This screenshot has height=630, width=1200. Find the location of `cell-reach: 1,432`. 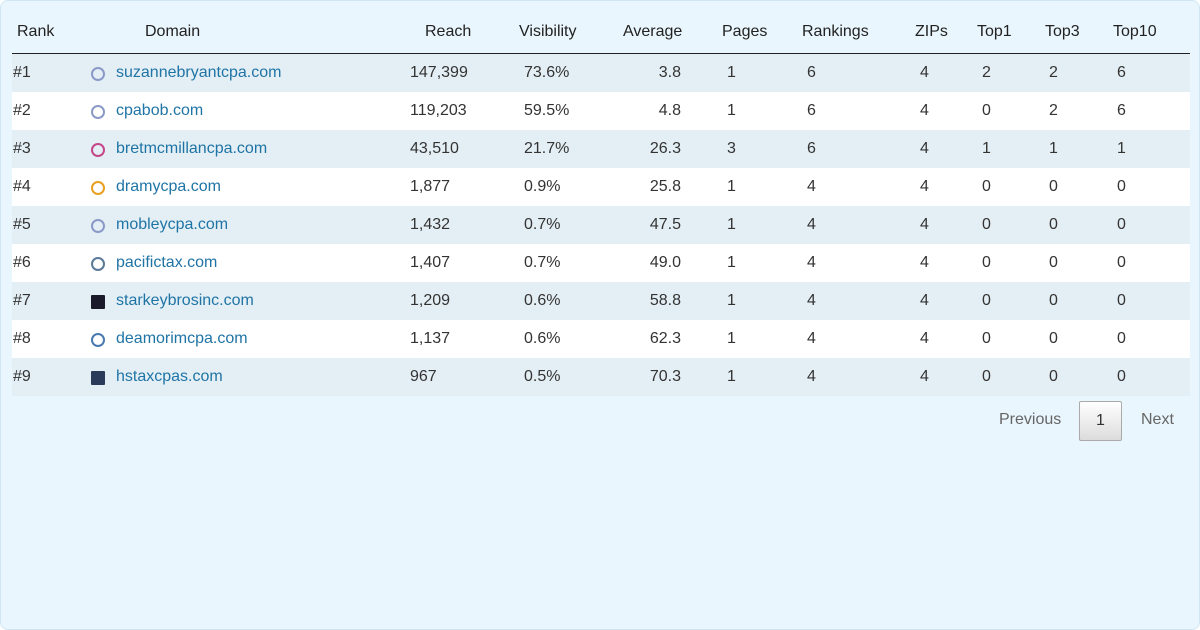

cell-reach: 1,432 is located at coordinates (430, 224).